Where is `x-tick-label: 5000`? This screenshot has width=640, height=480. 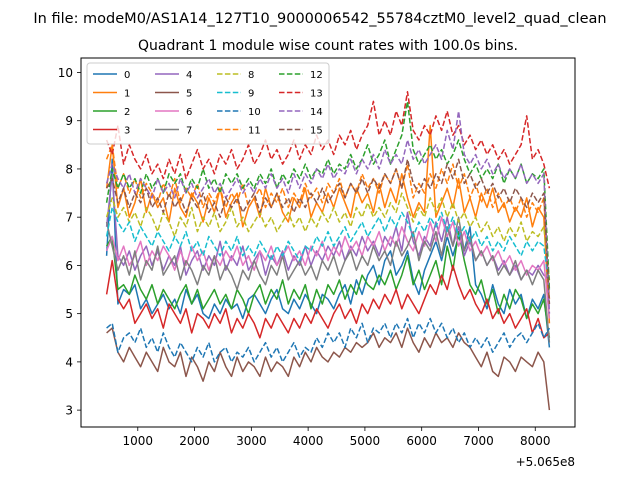 x-tick-label: 5000 is located at coordinates (365, 441).